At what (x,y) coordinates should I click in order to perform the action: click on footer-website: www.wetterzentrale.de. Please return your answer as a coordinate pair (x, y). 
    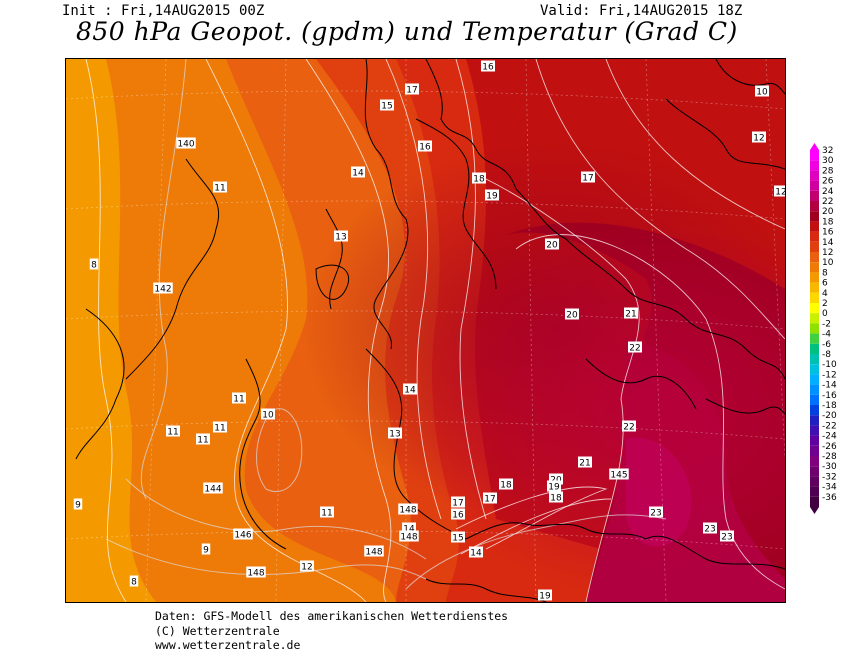
    Looking at the image, I should click on (228, 645).